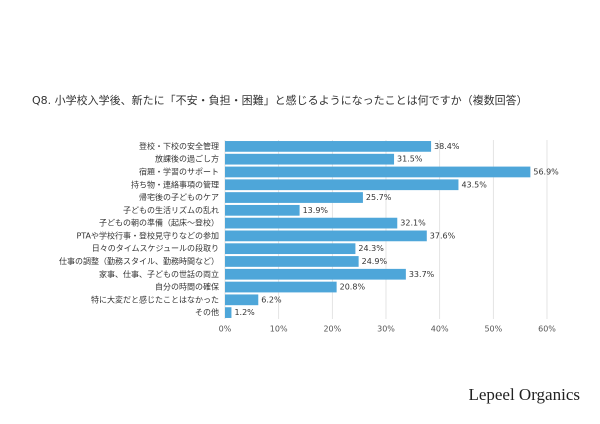 The width and height of the screenshot is (600, 424). What do you see at coordinates (443, 235) in the screenshot?
I see `value-label: 37.6%` at bounding box center [443, 235].